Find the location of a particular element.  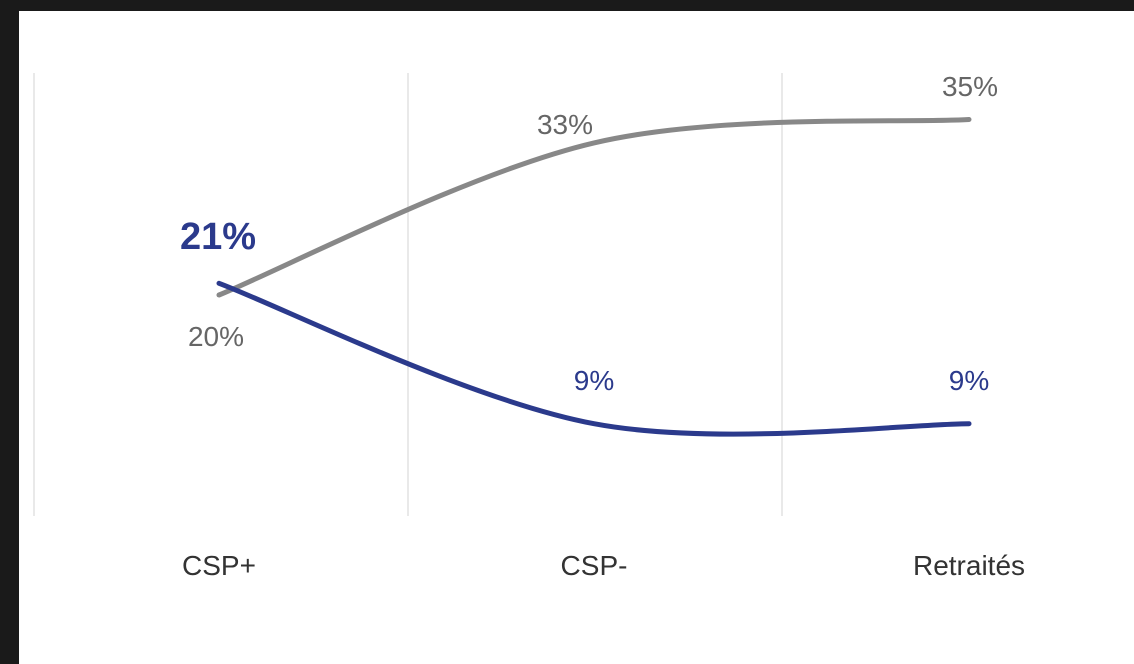

category-label: CSP+ is located at coordinates (219, 565).